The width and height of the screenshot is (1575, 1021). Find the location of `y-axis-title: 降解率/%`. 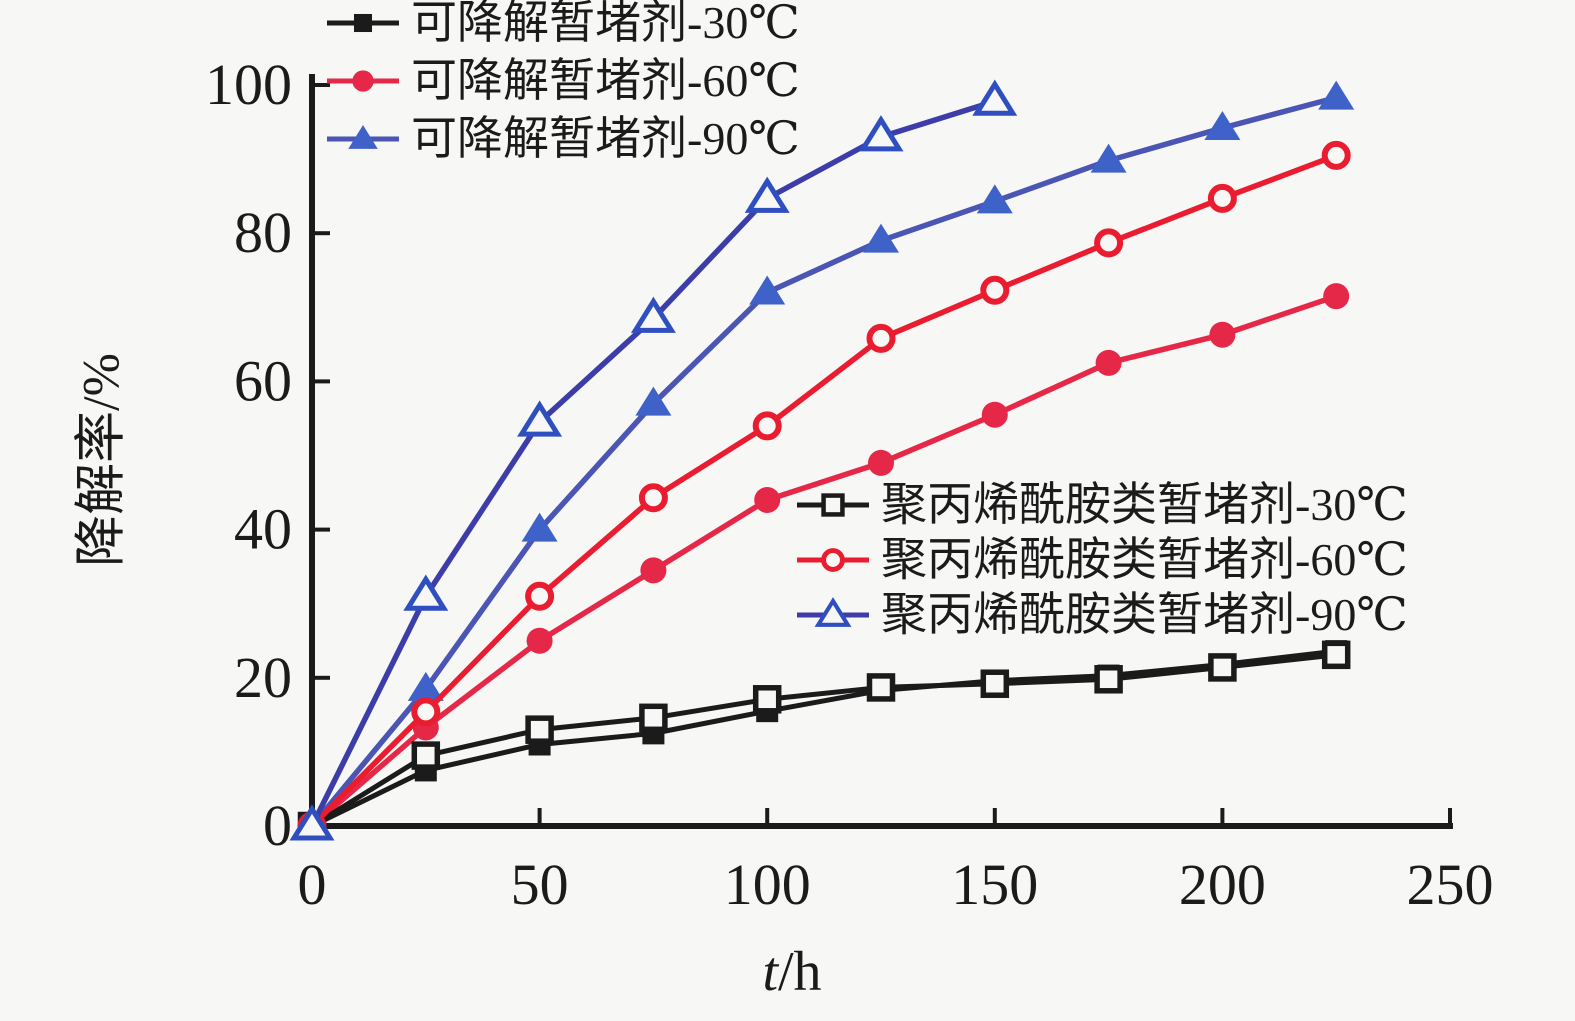

y-axis-title: 降解率/% is located at coordinates (102, 460).